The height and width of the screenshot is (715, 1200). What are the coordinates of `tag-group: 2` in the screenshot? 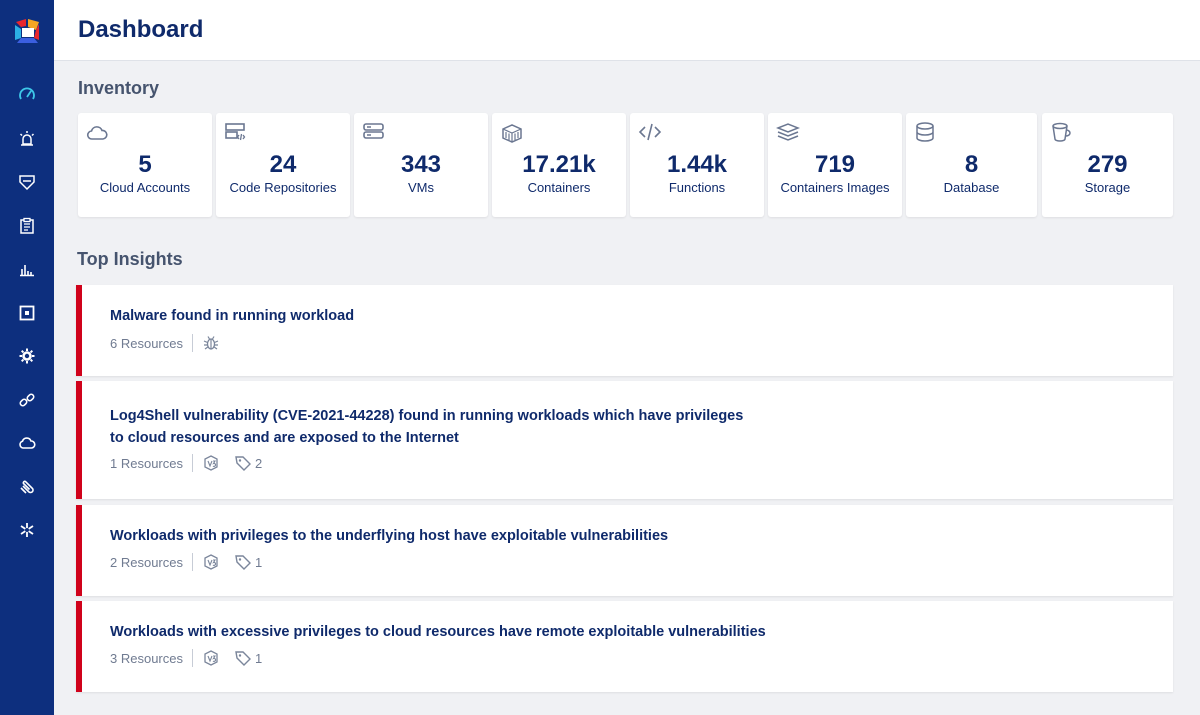 It's located at (248, 463).